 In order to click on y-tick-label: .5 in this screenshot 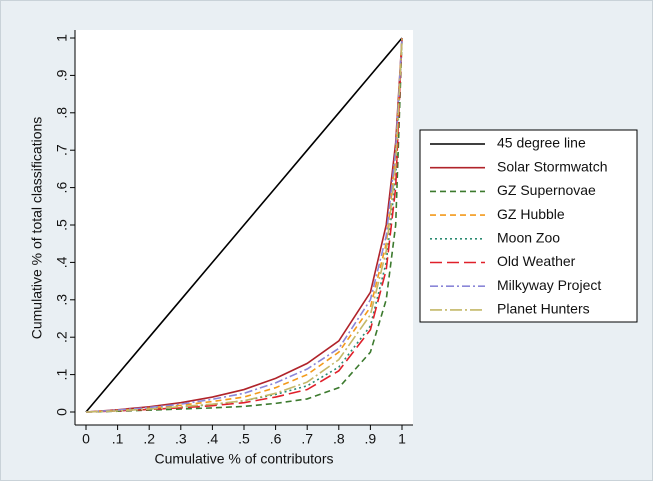, I will do `click(62, 225)`.